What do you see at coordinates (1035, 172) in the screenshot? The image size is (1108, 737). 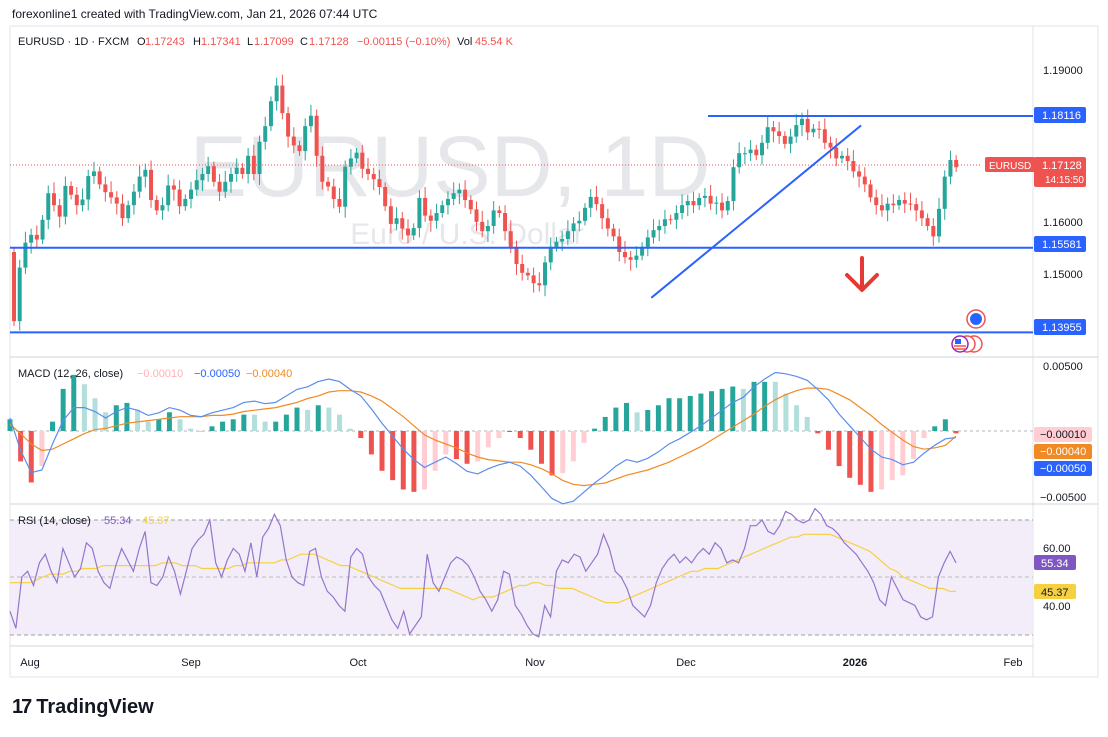 I see `current-price-badge: EURUSD 1.17128 14:15:50` at bounding box center [1035, 172].